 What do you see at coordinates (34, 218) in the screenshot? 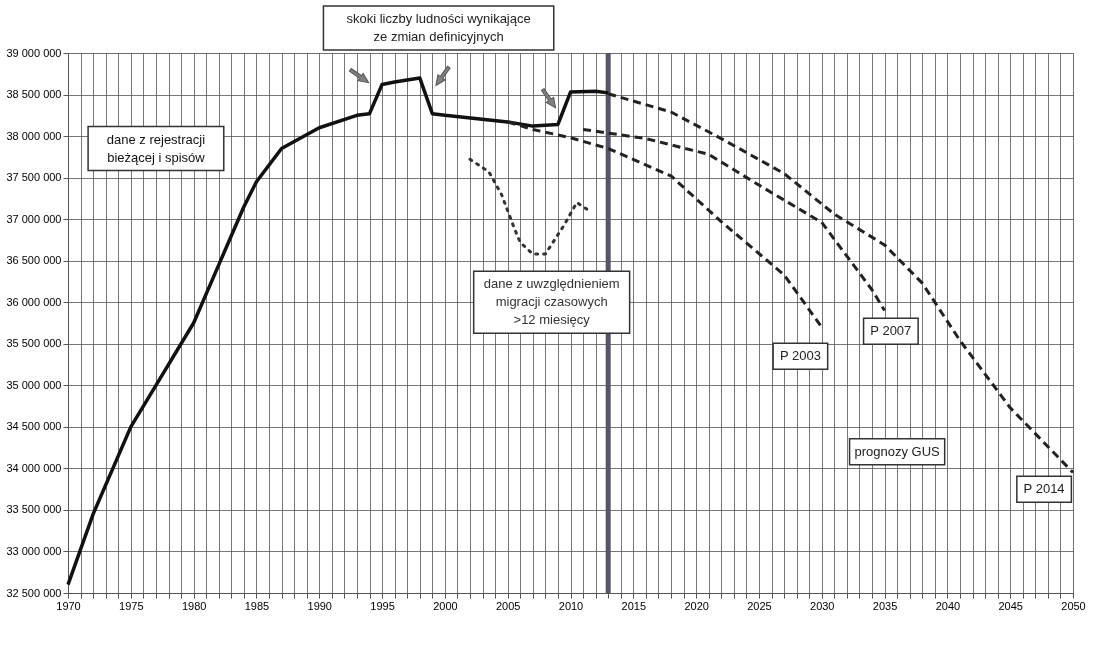
I see `y-tick-label: 37 000 000` at bounding box center [34, 218].